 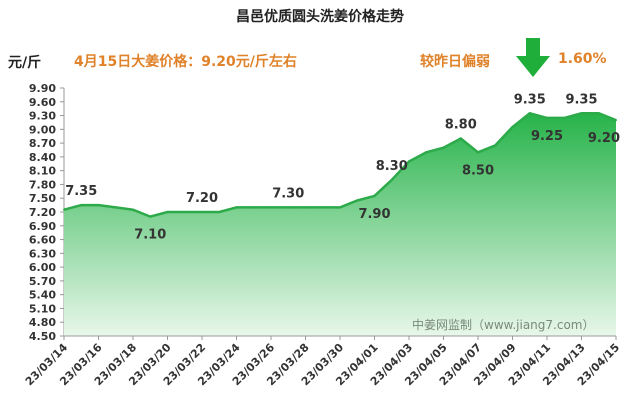 What do you see at coordinates (533, 57) in the screenshot?
I see `down-arrow-icon` at bounding box center [533, 57].